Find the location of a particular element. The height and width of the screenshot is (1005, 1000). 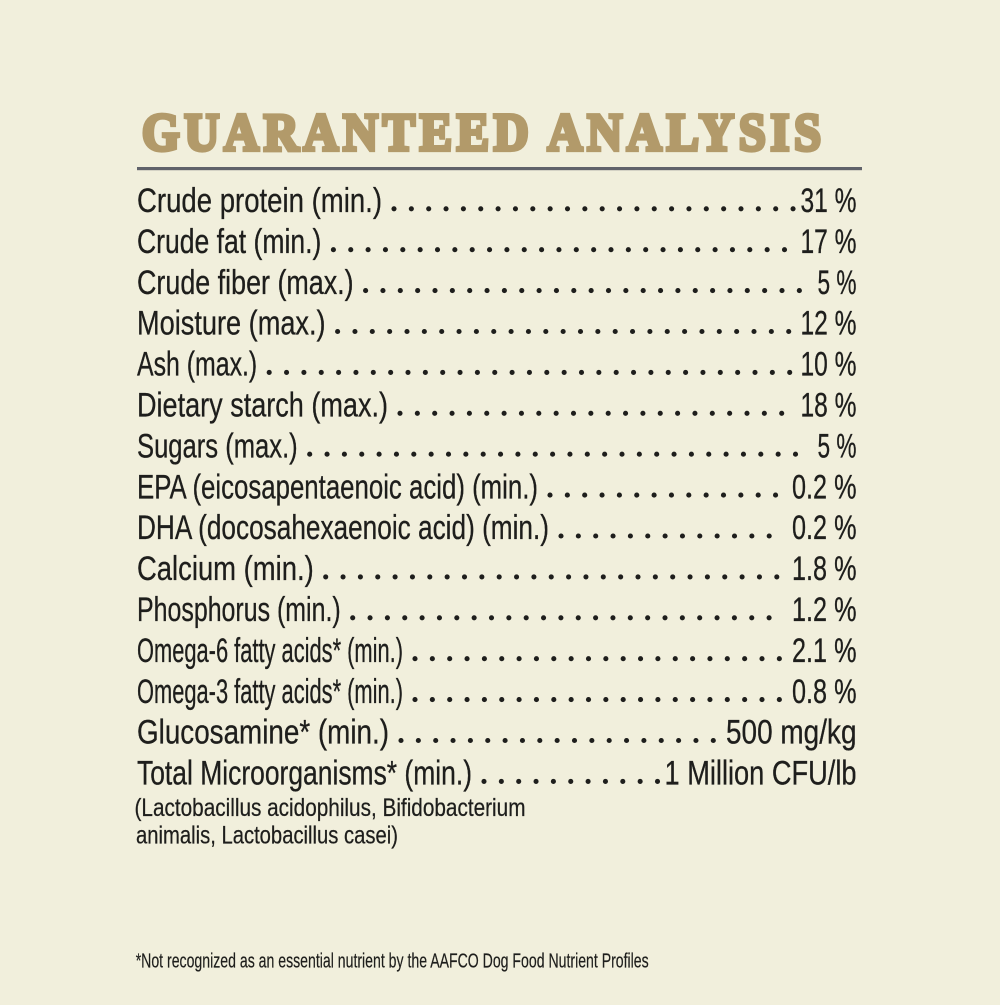

svg-text: 1.8 % is located at coordinates (824, 569).